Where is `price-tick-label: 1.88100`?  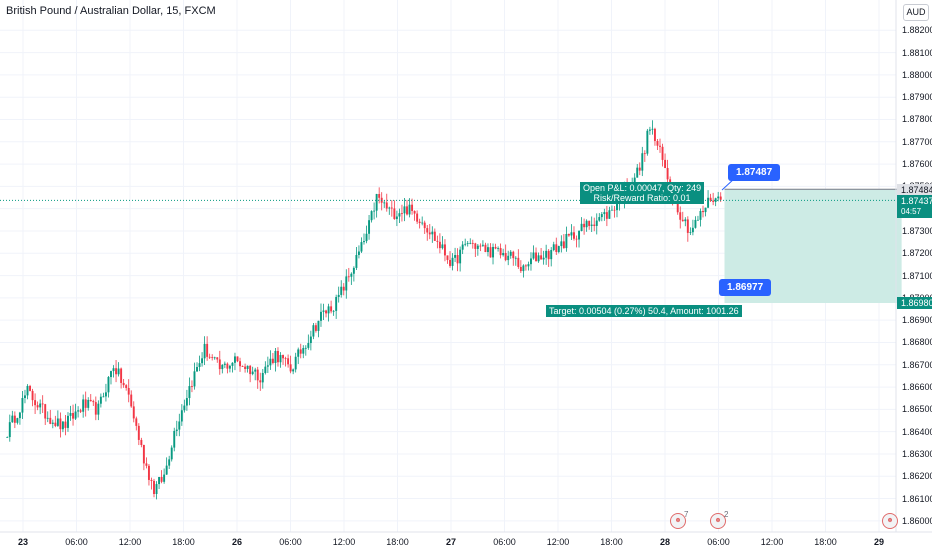 price-tick-label: 1.88100 is located at coordinates (917, 52).